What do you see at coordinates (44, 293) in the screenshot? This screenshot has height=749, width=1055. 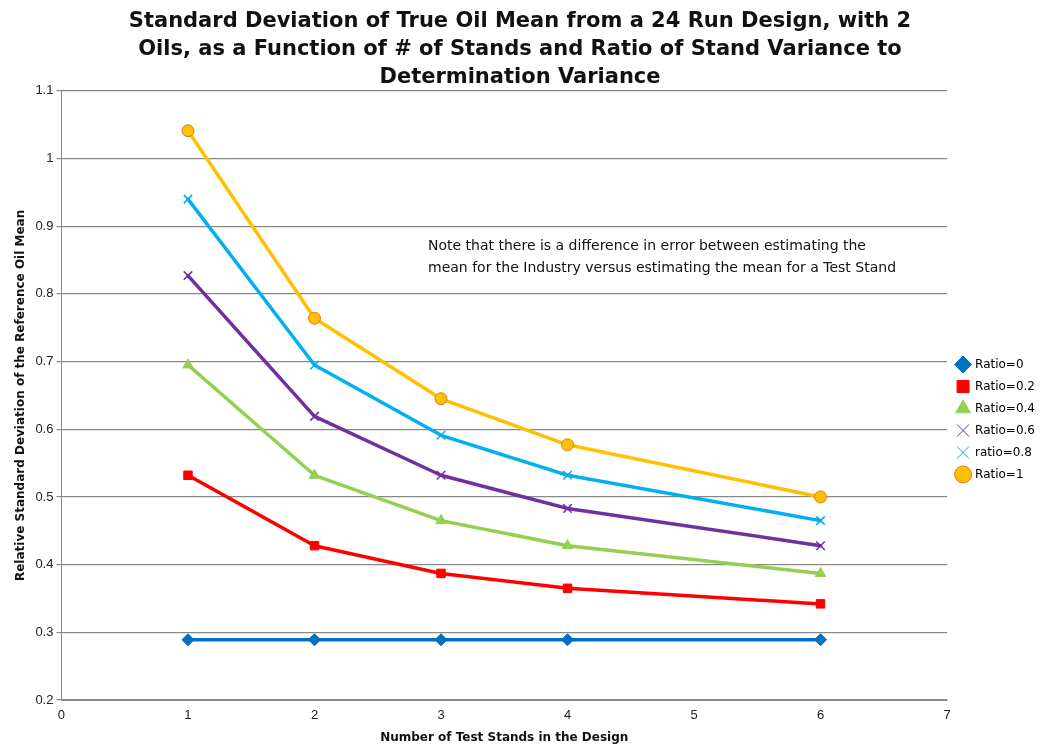 I see `y-tick-label: 0.8` at bounding box center [44, 293].